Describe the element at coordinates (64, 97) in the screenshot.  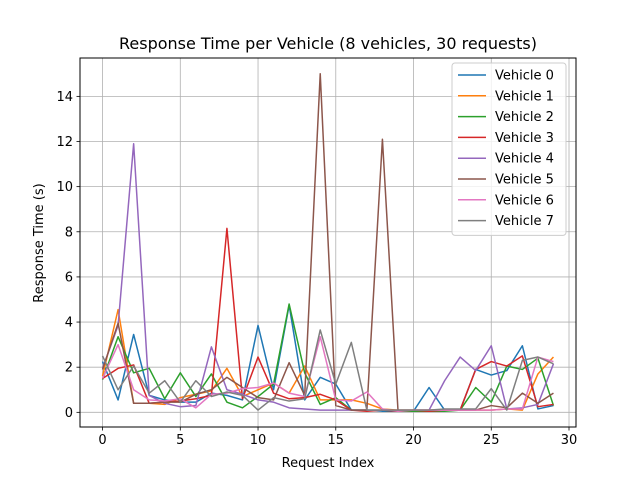
I see `y-tick-label: 14` at that location.